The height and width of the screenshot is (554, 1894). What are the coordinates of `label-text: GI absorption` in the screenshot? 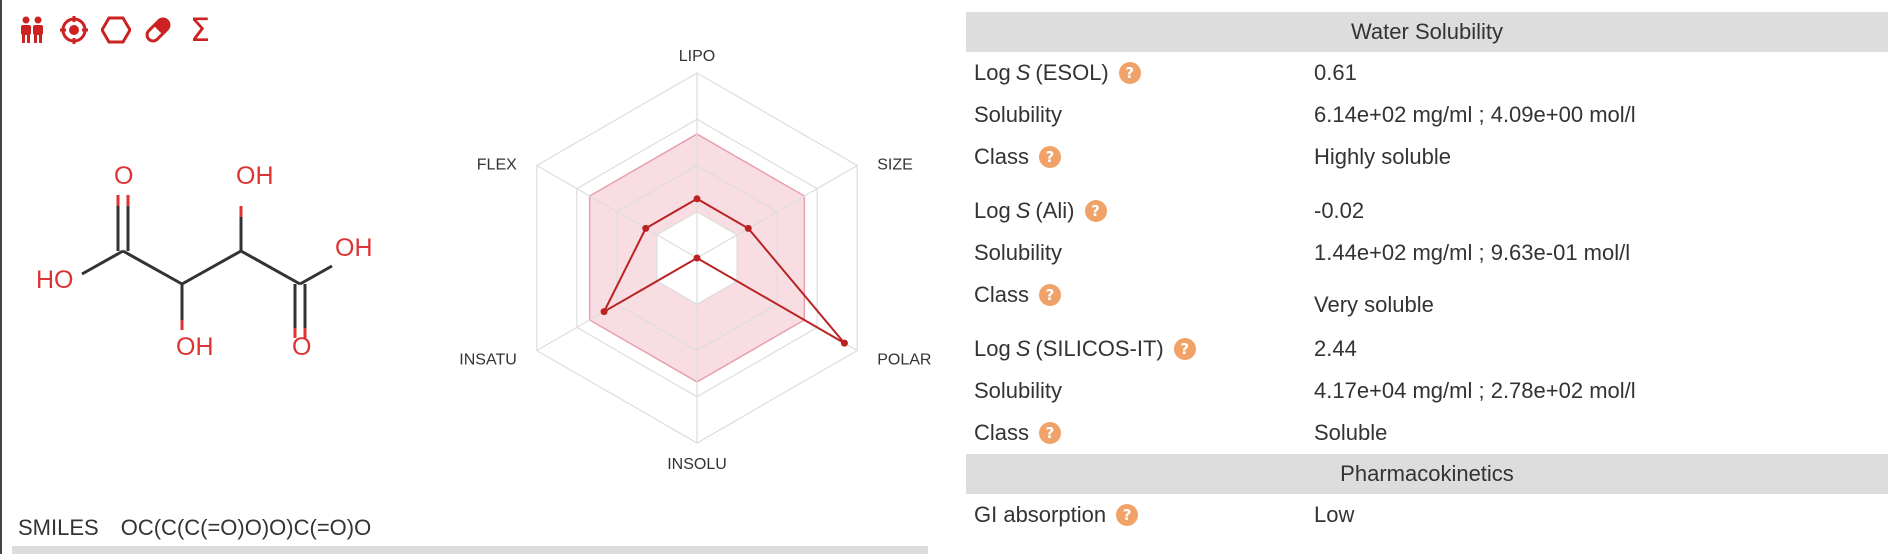 It's located at (1040, 514).